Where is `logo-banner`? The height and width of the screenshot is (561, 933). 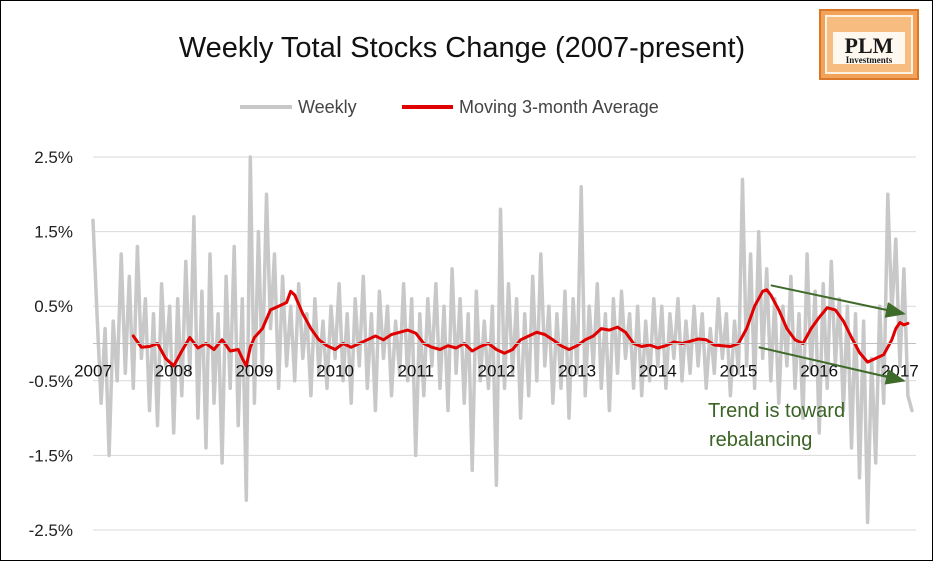
logo-banner is located at coordinates (869, 48).